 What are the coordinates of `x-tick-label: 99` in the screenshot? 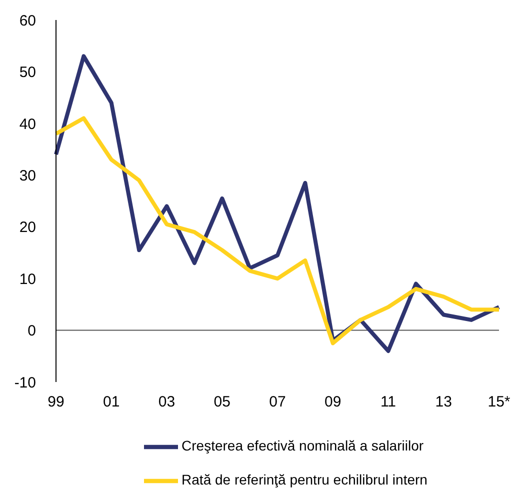 It's located at (56, 402).